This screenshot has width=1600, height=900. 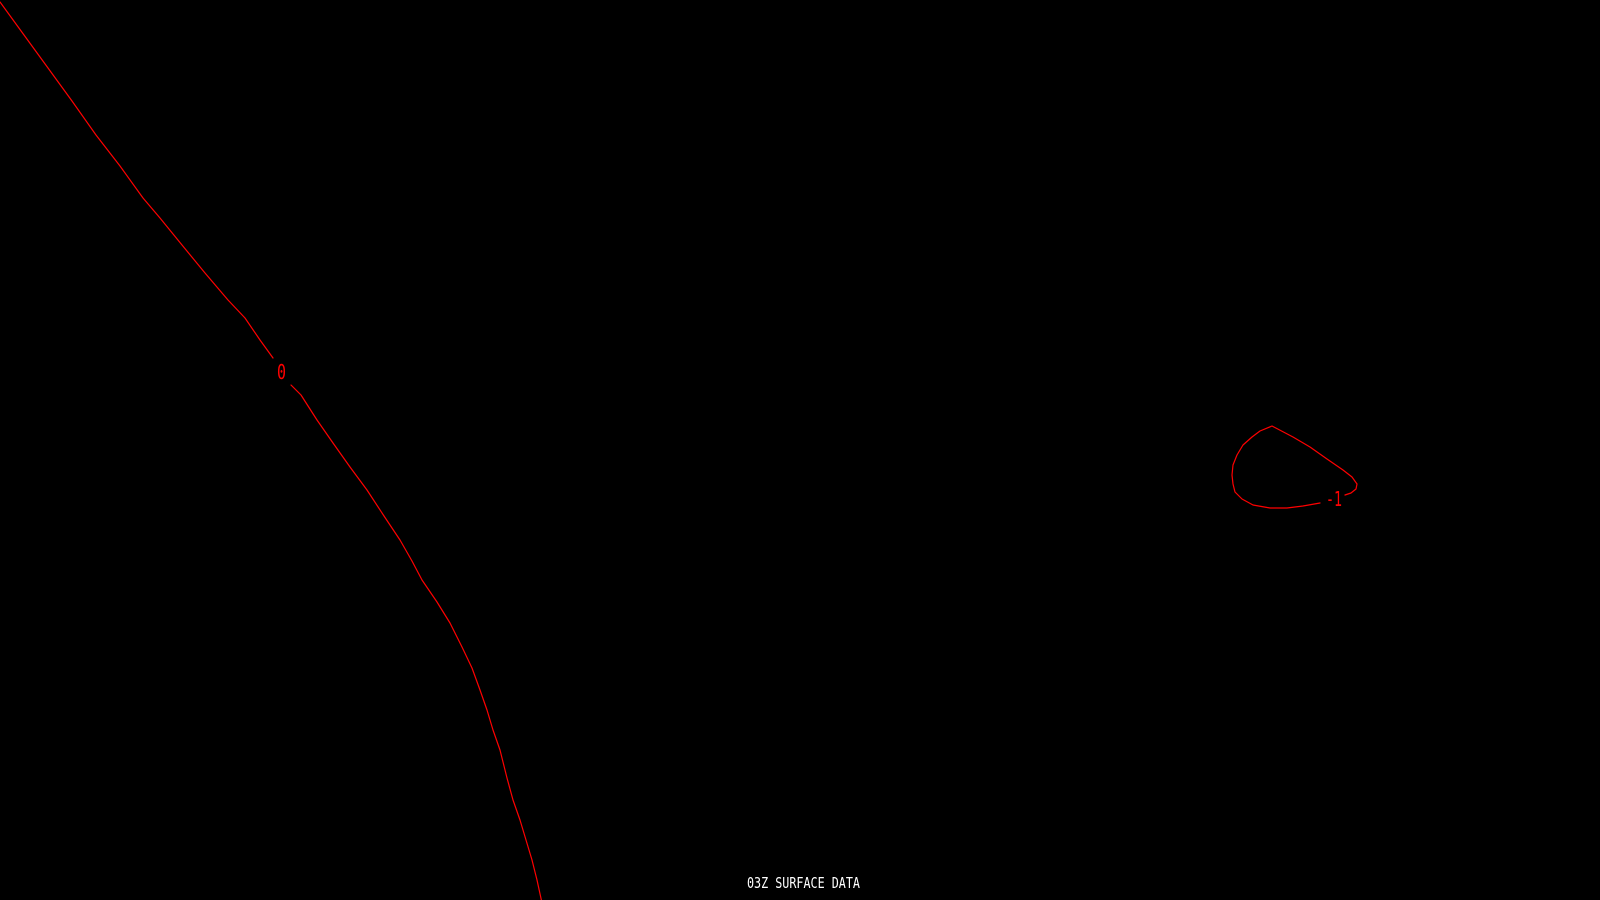 What do you see at coordinates (803, 883) in the screenshot?
I see `chart-title: 03Z SURFACE DATA` at bounding box center [803, 883].